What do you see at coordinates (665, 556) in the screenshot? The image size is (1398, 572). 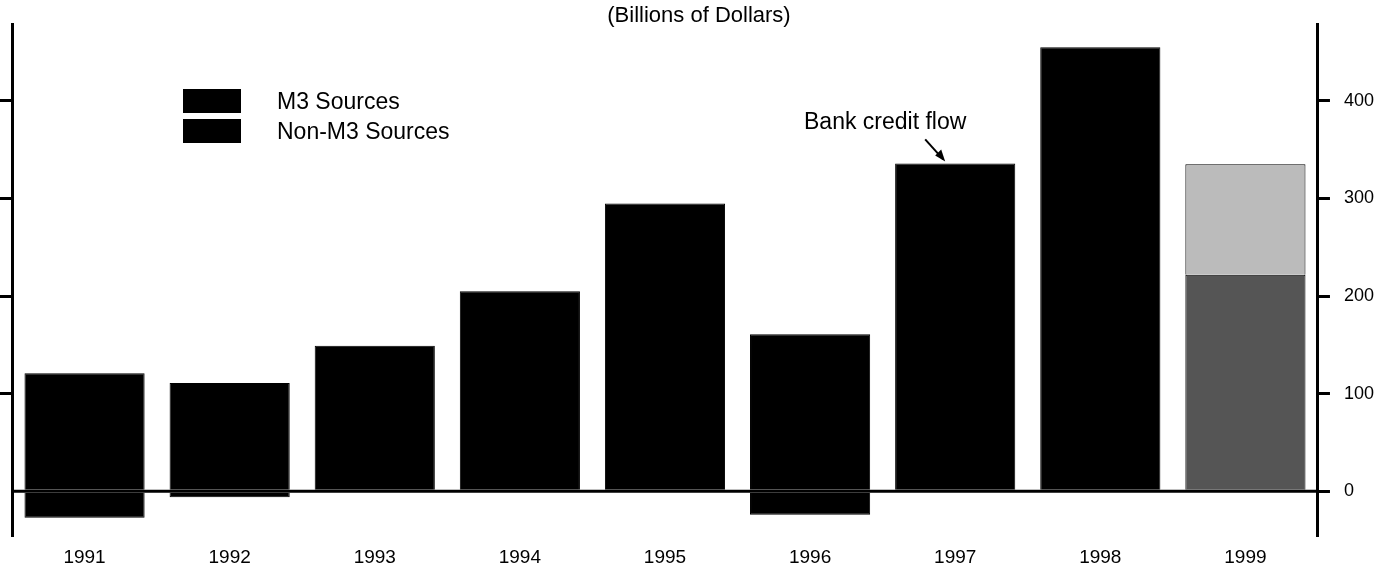 I see `x-tick-label: 1995` at bounding box center [665, 556].